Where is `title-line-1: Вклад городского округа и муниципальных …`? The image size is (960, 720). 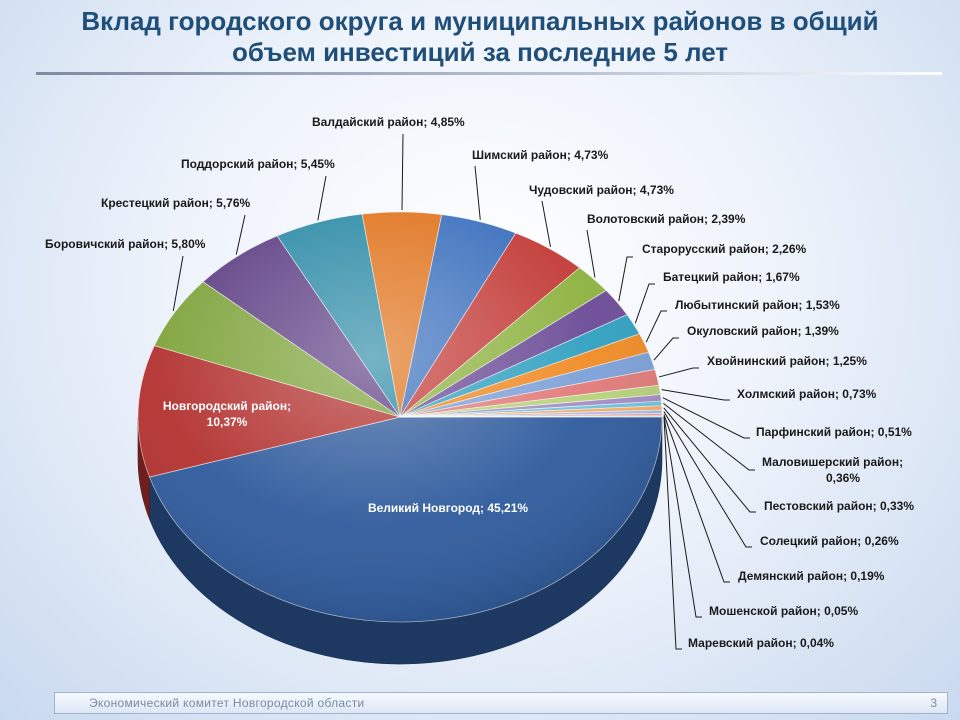
title-line-1: Вклад городского округа и муниципальных … is located at coordinates (480, 21).